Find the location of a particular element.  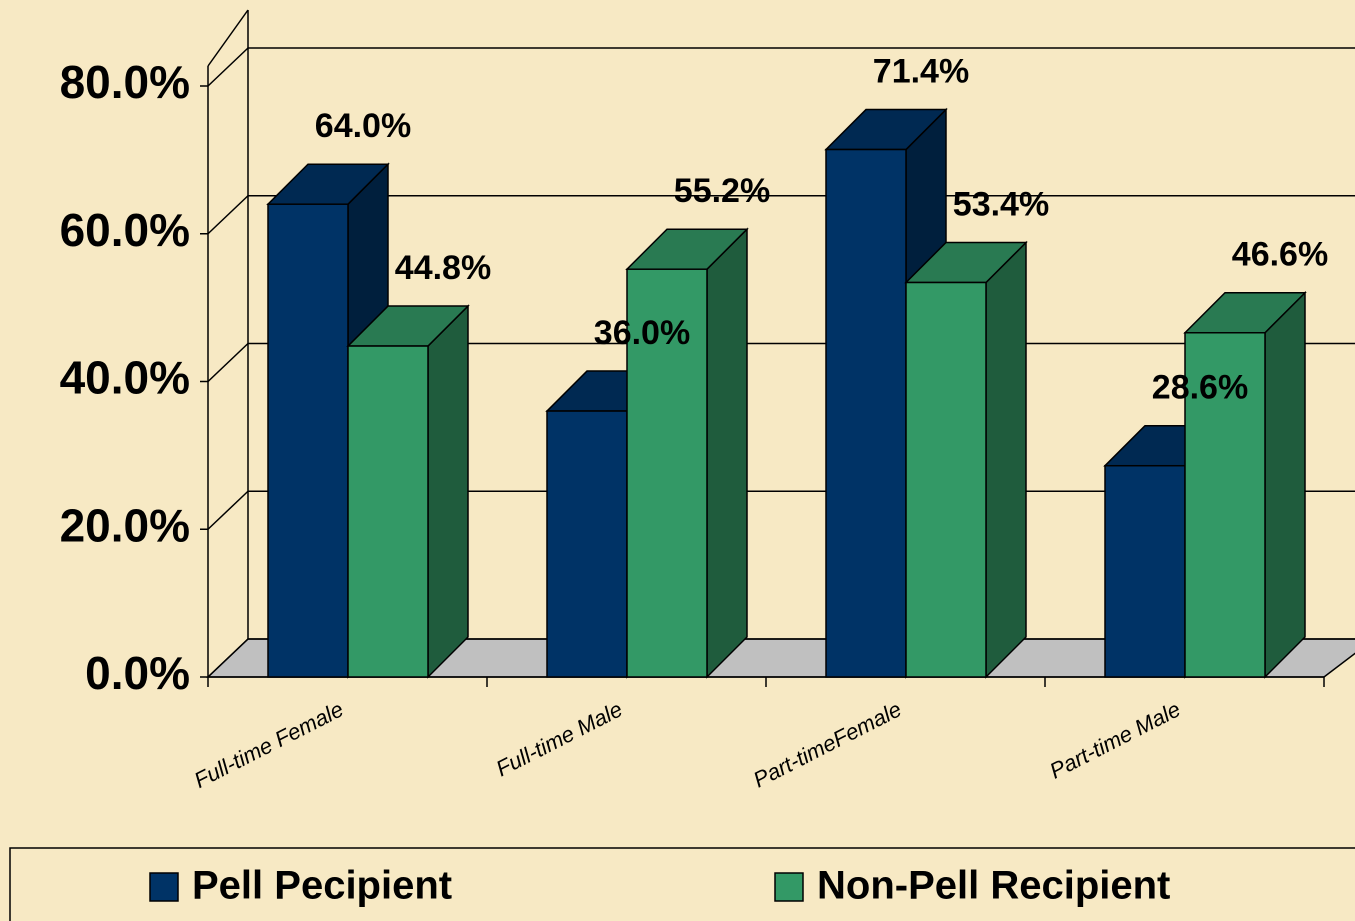

x-tick-label: Full-time Male is located at coordinates (559, 738).